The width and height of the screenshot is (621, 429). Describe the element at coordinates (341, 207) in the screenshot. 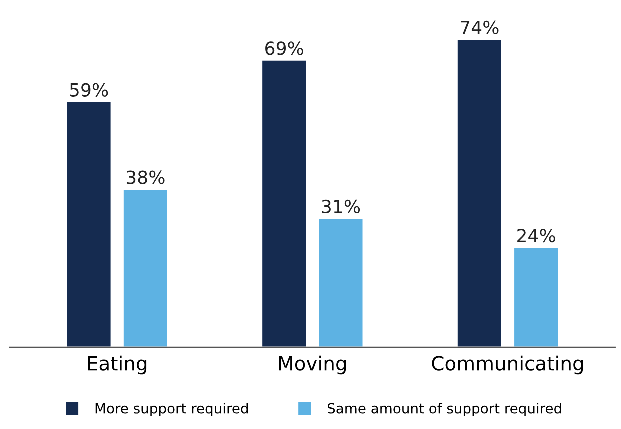

I see `data-label: 31%` at that location.